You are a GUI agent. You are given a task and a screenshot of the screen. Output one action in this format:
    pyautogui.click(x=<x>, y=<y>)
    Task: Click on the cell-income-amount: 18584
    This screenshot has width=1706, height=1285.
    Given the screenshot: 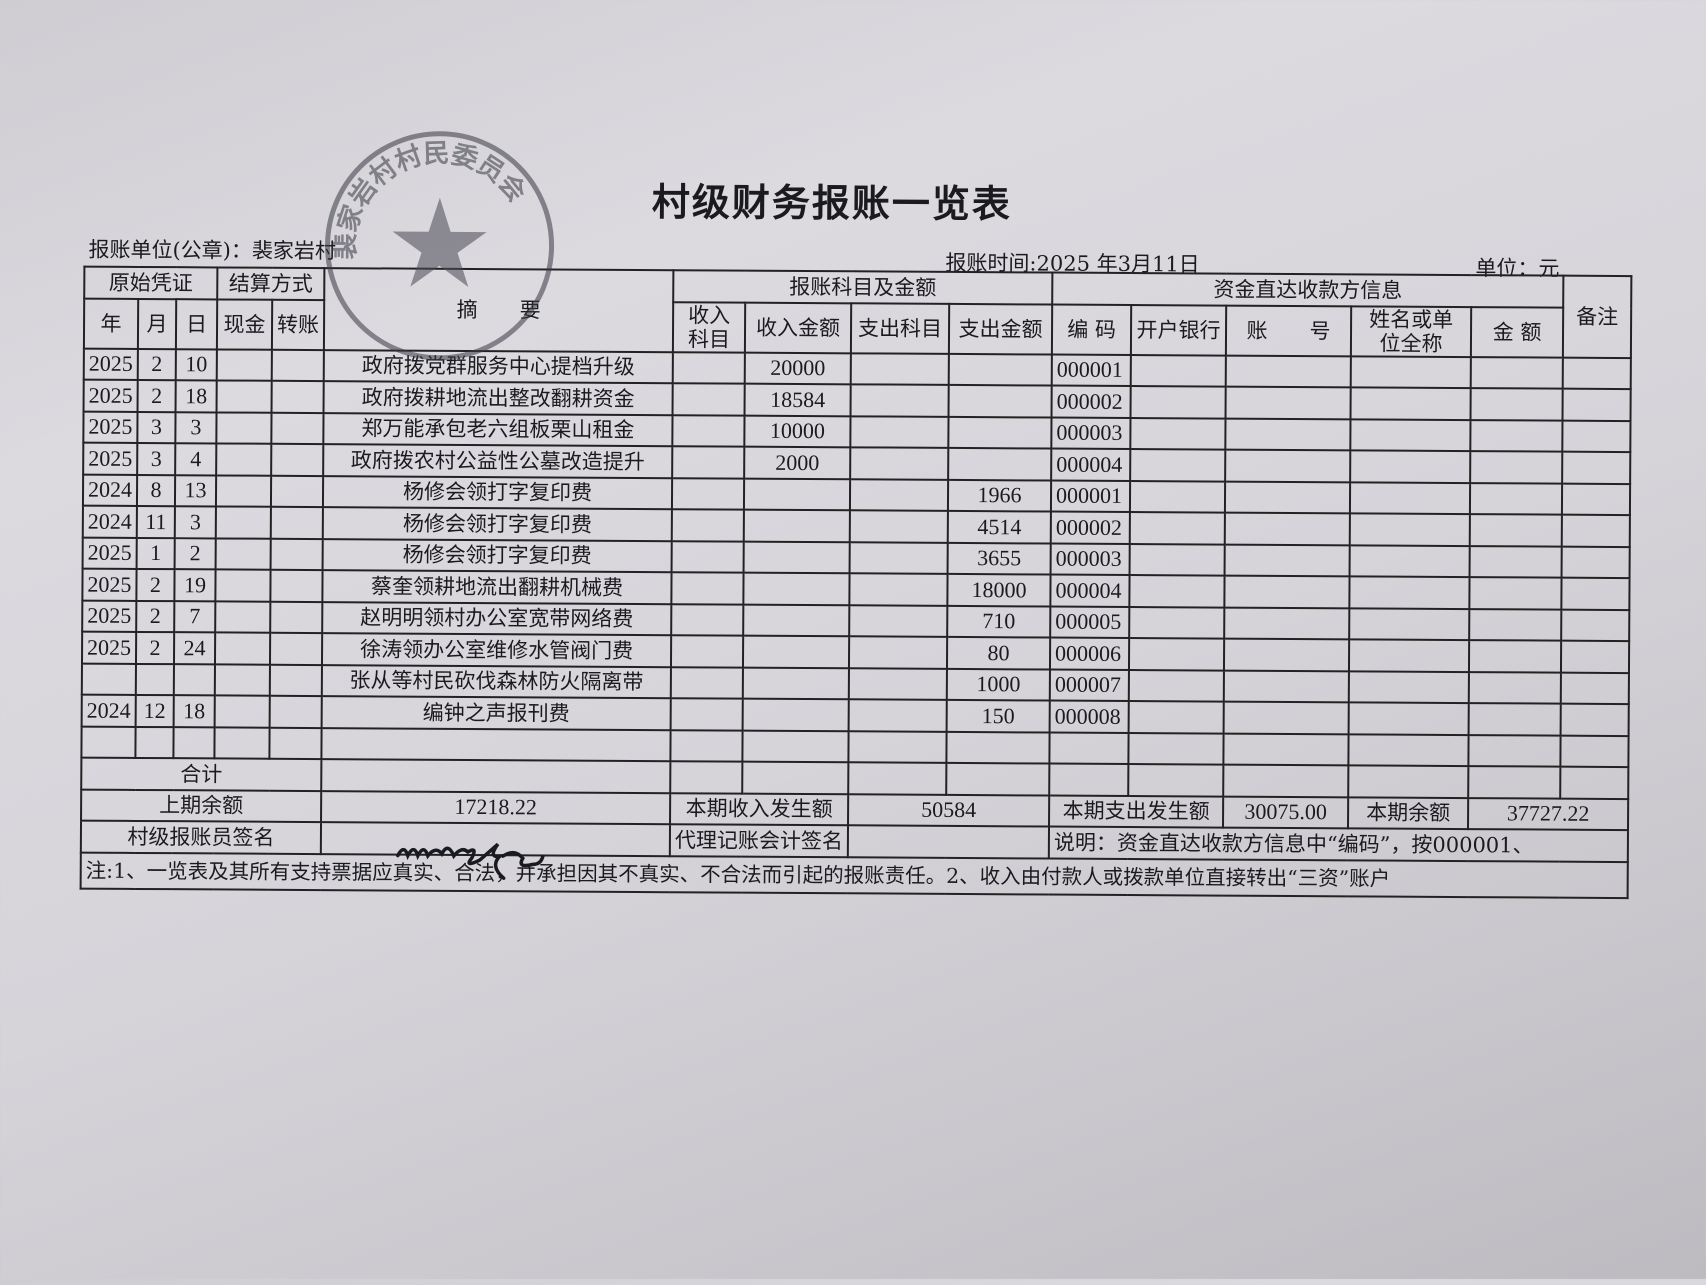 What is the action you would take?
    pyautogui.click(x=797, y=399)
    